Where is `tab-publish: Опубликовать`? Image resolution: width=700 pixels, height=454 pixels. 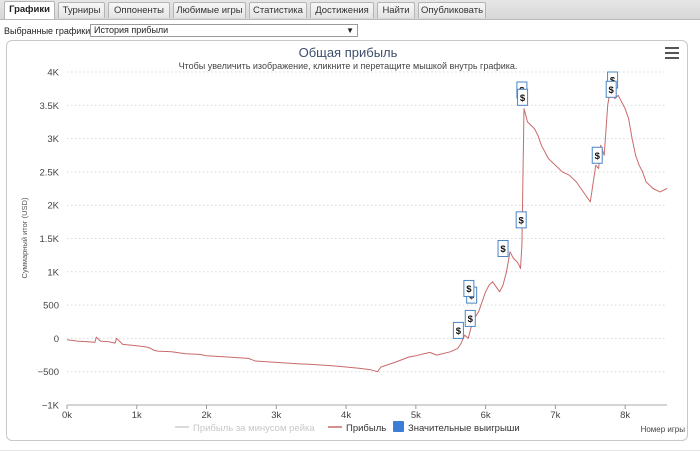
tab-publish: Опубликовать is located at coordinates (452, 10).